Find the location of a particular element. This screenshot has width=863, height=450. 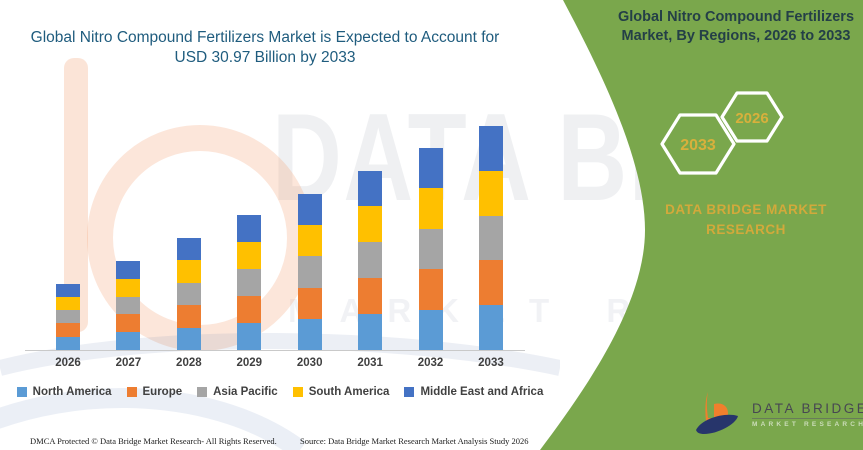

bar-segment-north-america-2033 is located at coordinates (490, 327).